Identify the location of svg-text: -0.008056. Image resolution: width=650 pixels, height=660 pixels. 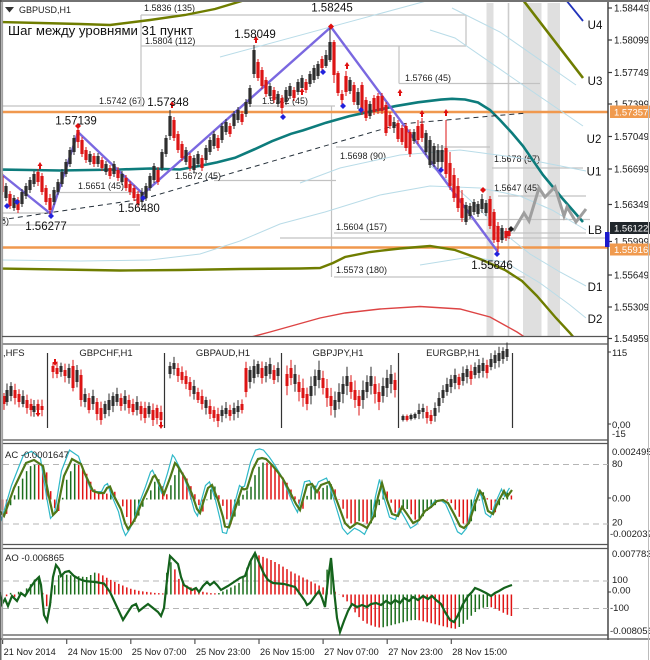
(630, 631).